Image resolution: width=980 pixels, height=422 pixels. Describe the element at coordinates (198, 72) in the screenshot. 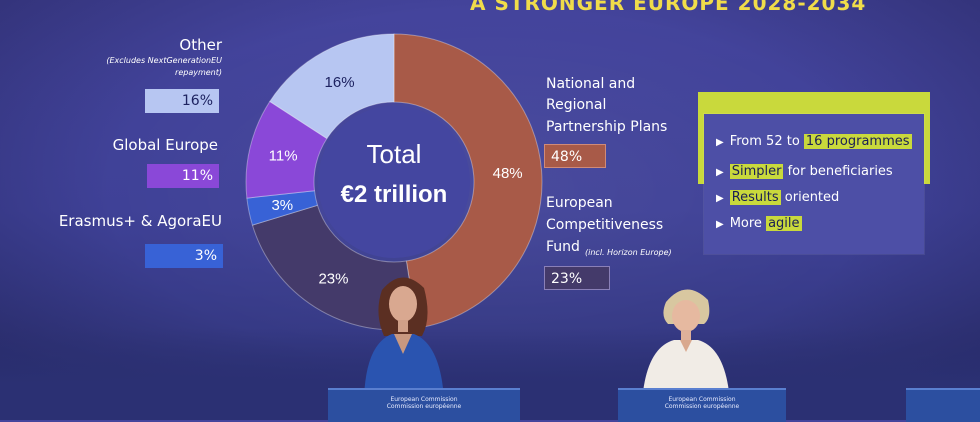

I see `note-other-line2: repayment)` at that location.